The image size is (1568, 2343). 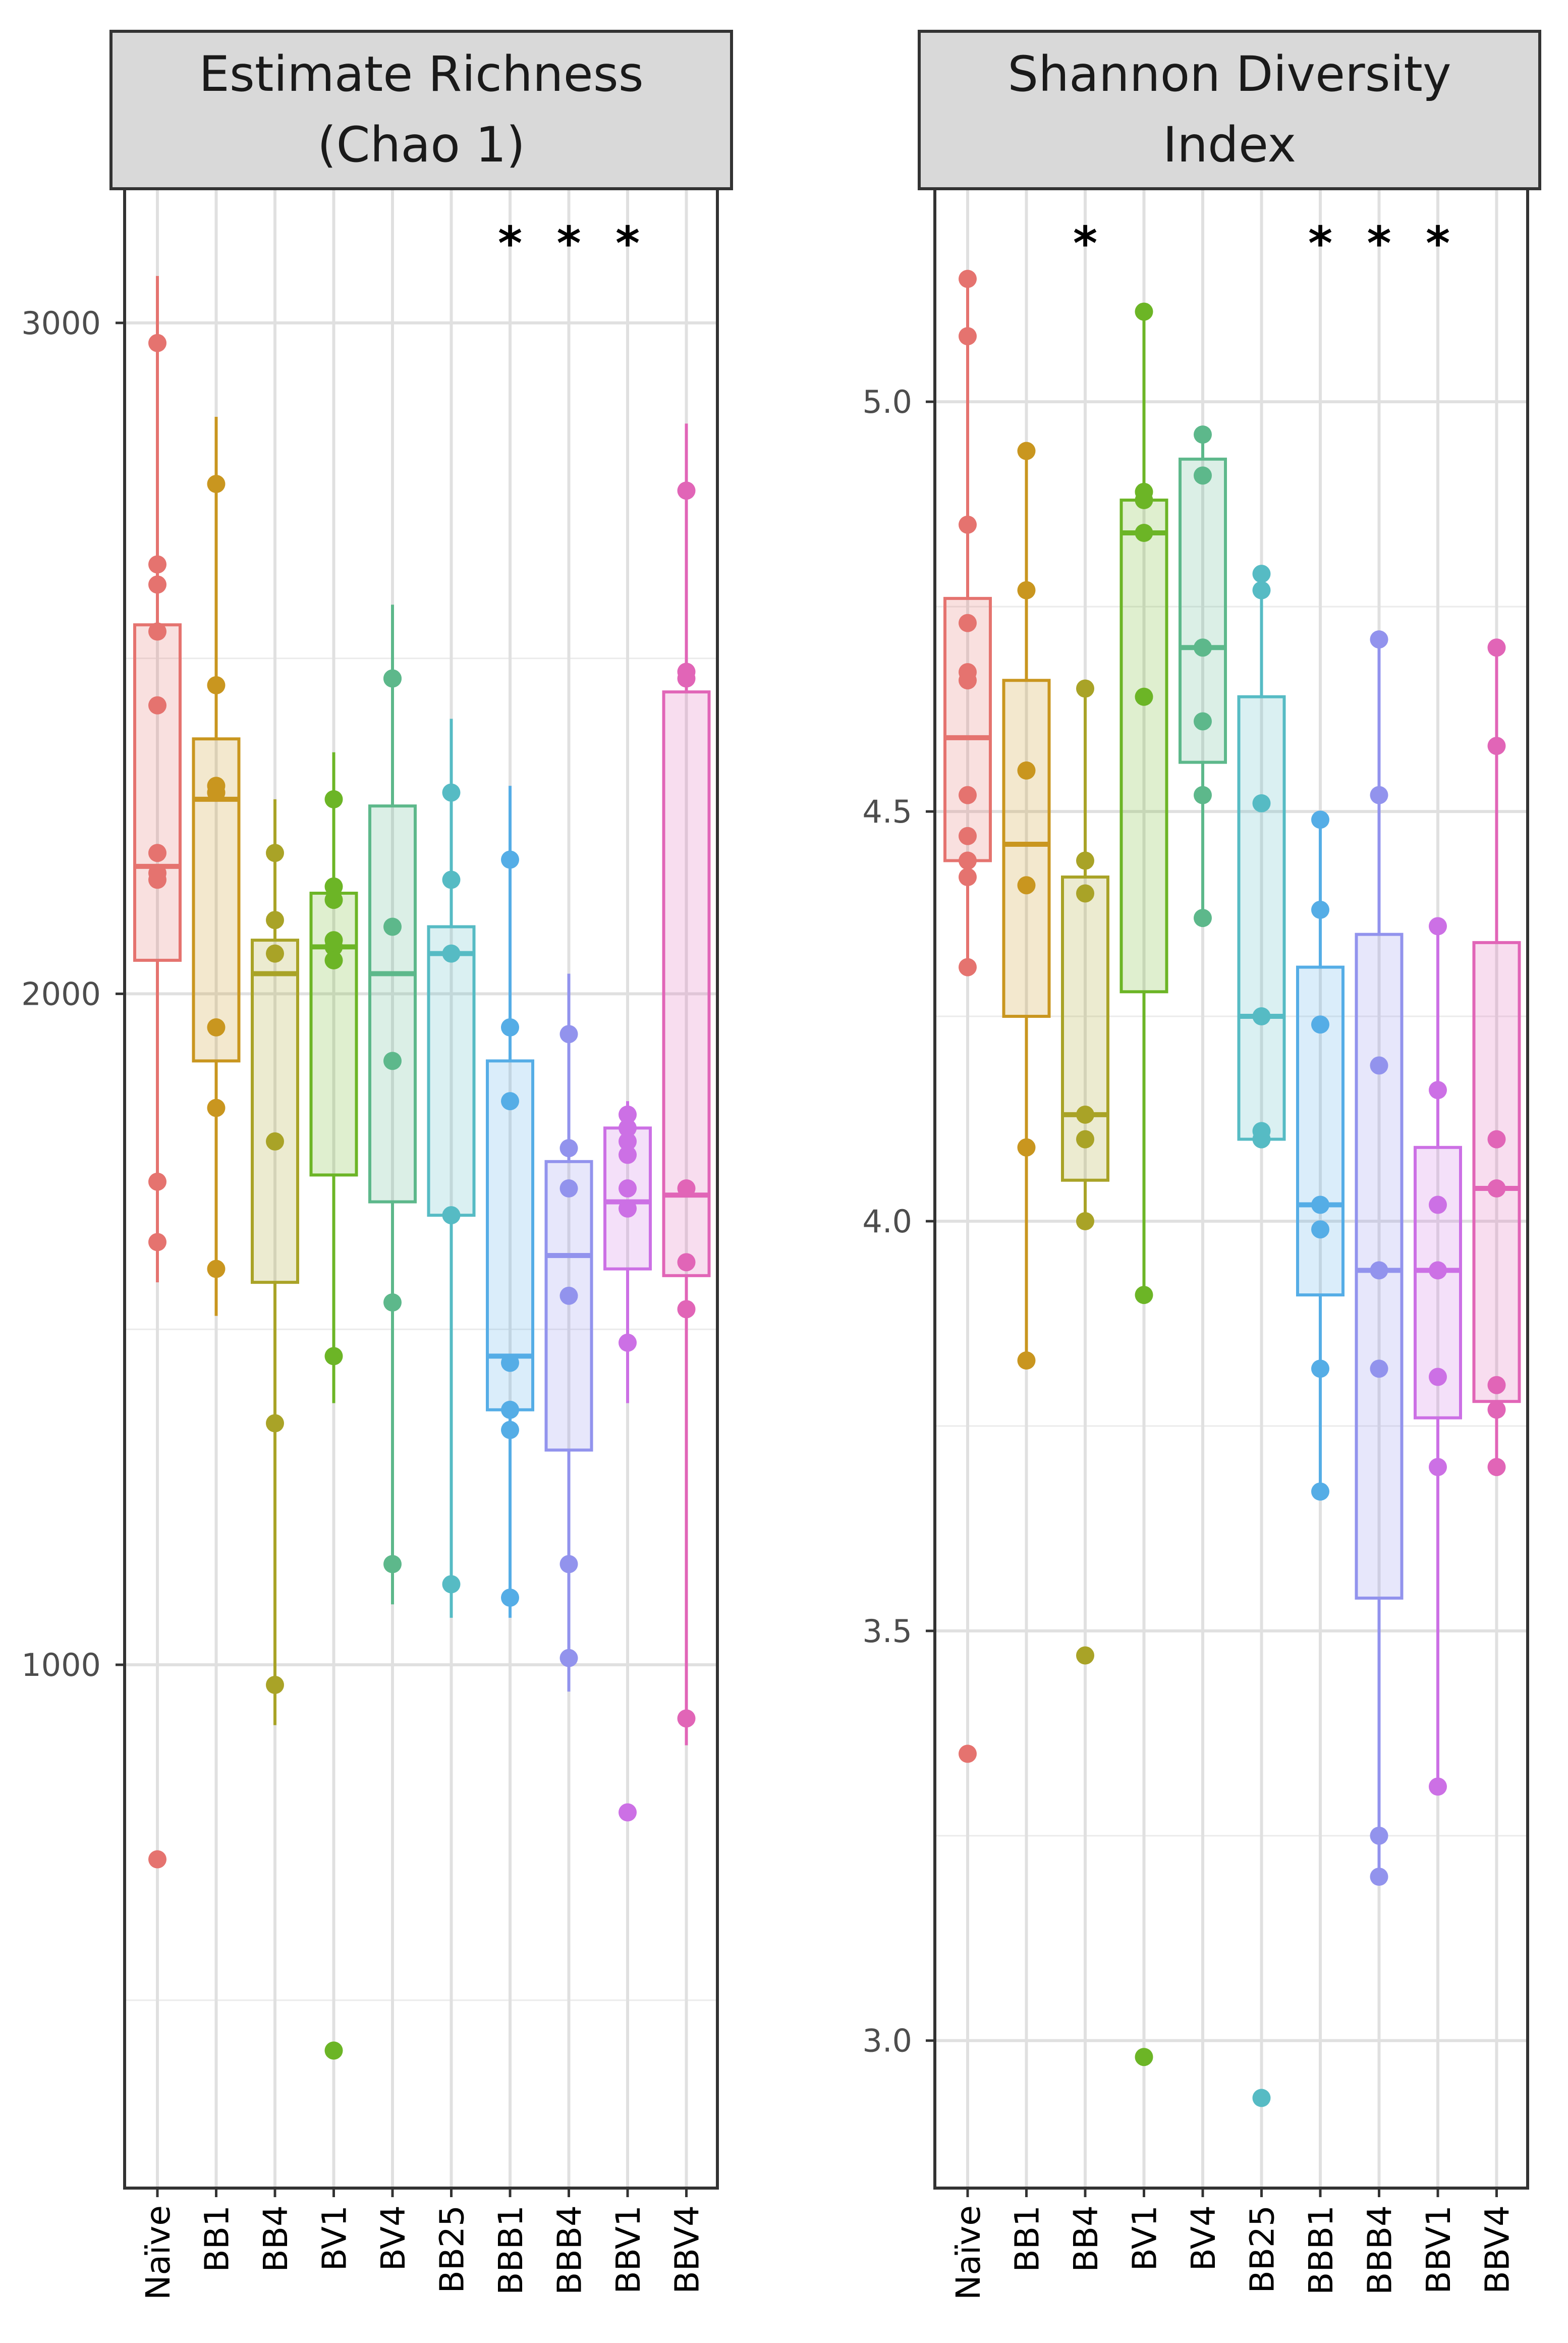 What do you see at coordinates (887, 1221) in the screenshot?
I see `y-tick-label: 4.0` at bounding box center [887, 1221].